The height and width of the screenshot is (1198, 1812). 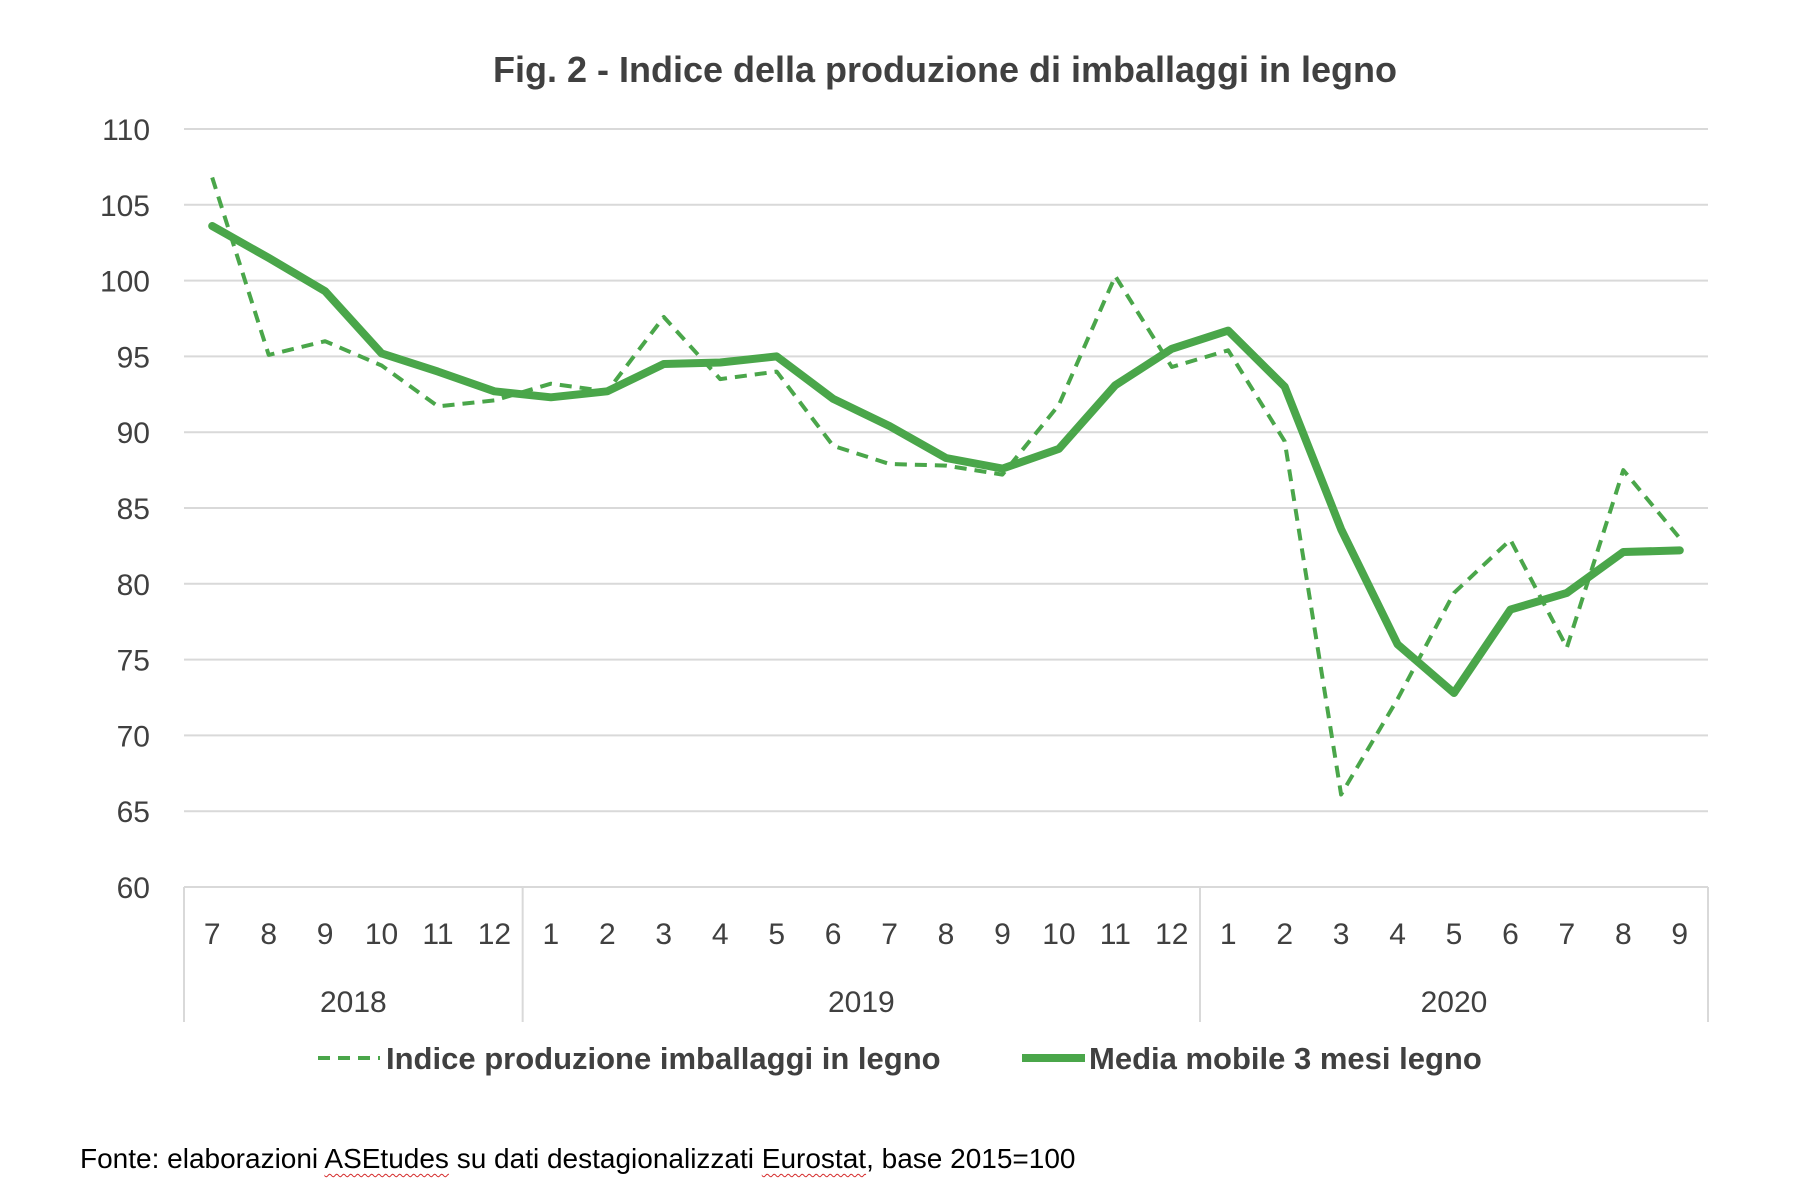 I want to click on source-text-2: su dati destagionalizzati, so click(x=605, y=1158).